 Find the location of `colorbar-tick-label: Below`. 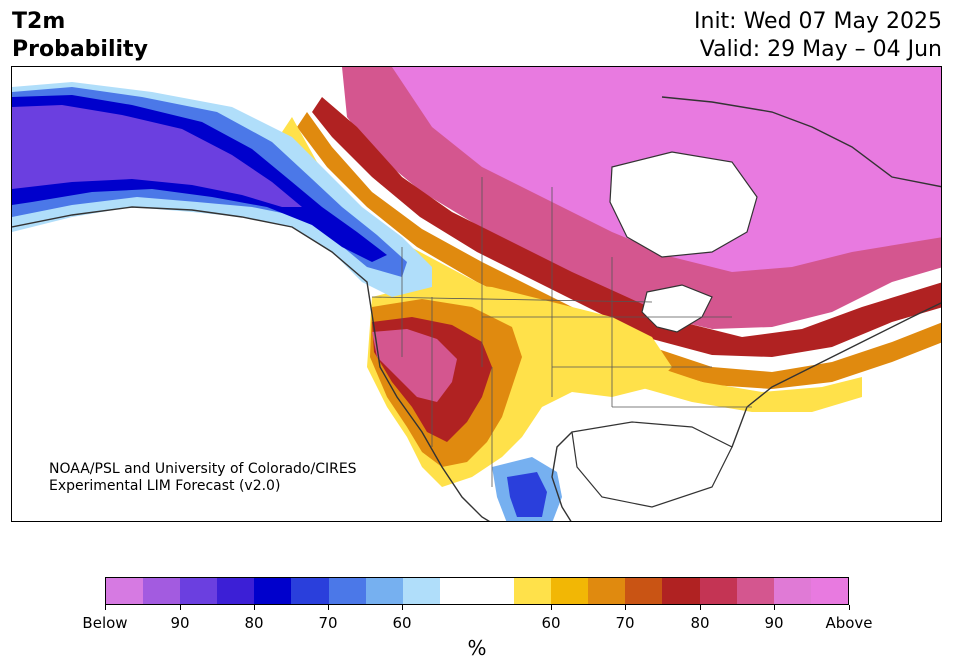

colorbar-tick-label: Below is located at coordinates (105, 623).